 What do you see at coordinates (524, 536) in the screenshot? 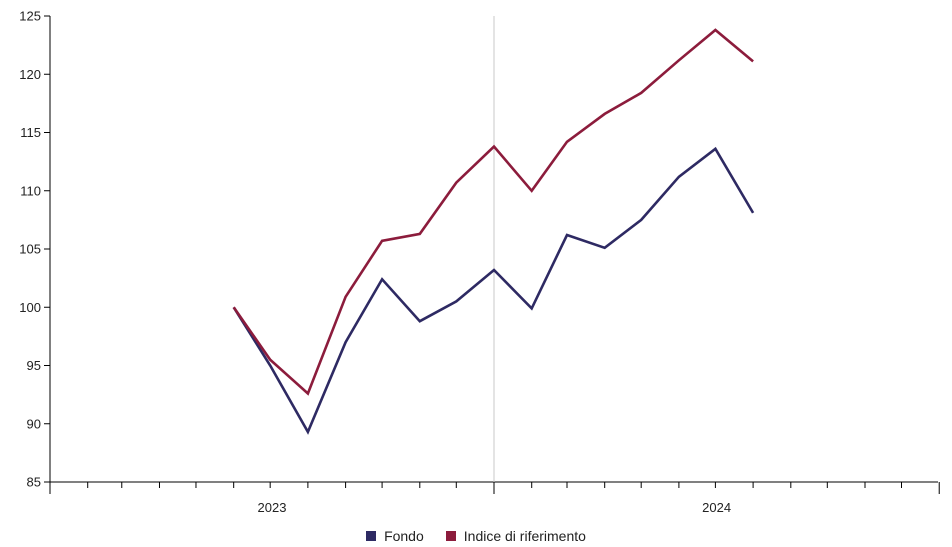
I see `legend-label-indice: Indice di riferimento` at bounding box center [524, 536].